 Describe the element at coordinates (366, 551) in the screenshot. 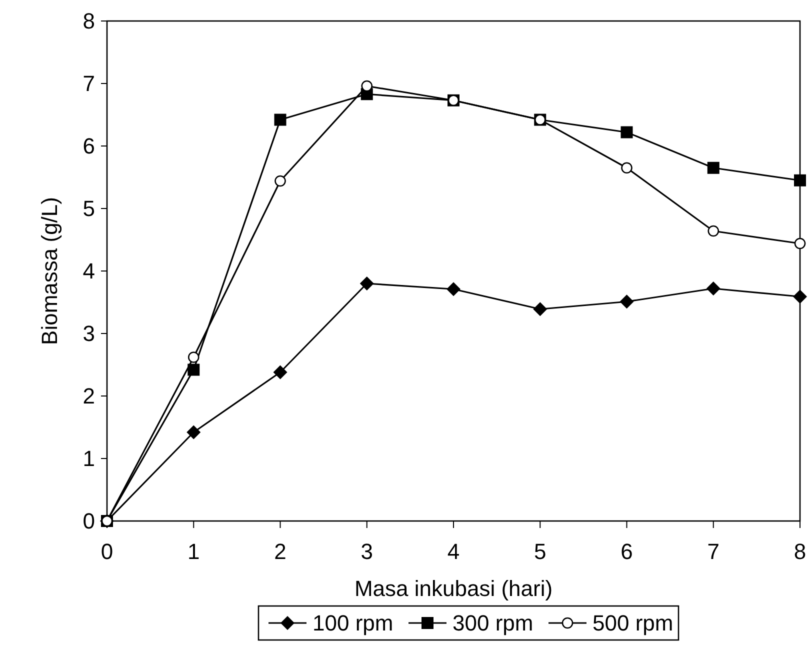

I see `x-tick-label: 3` at that location.